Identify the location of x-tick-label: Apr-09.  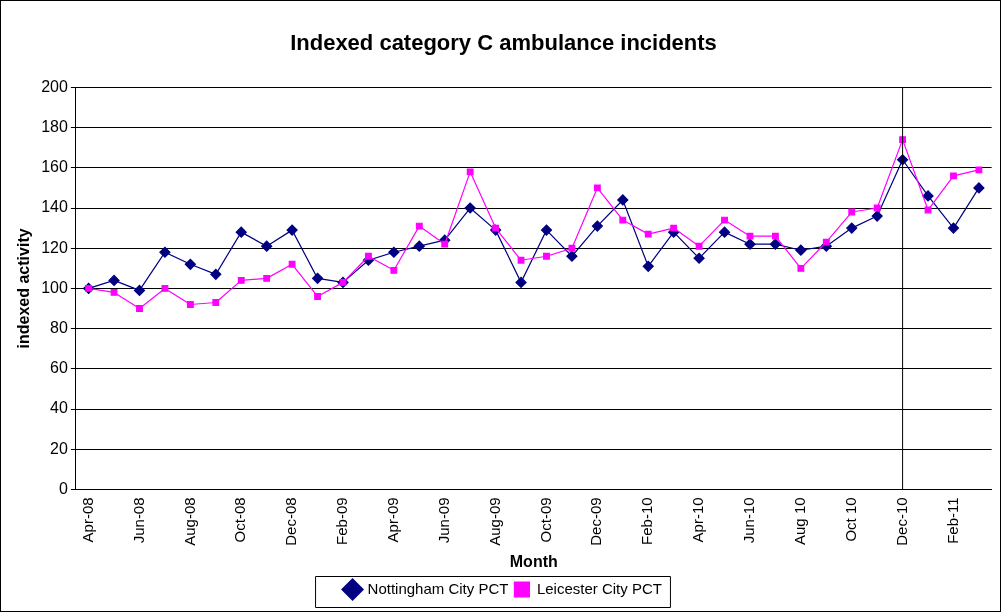
(392, 520).